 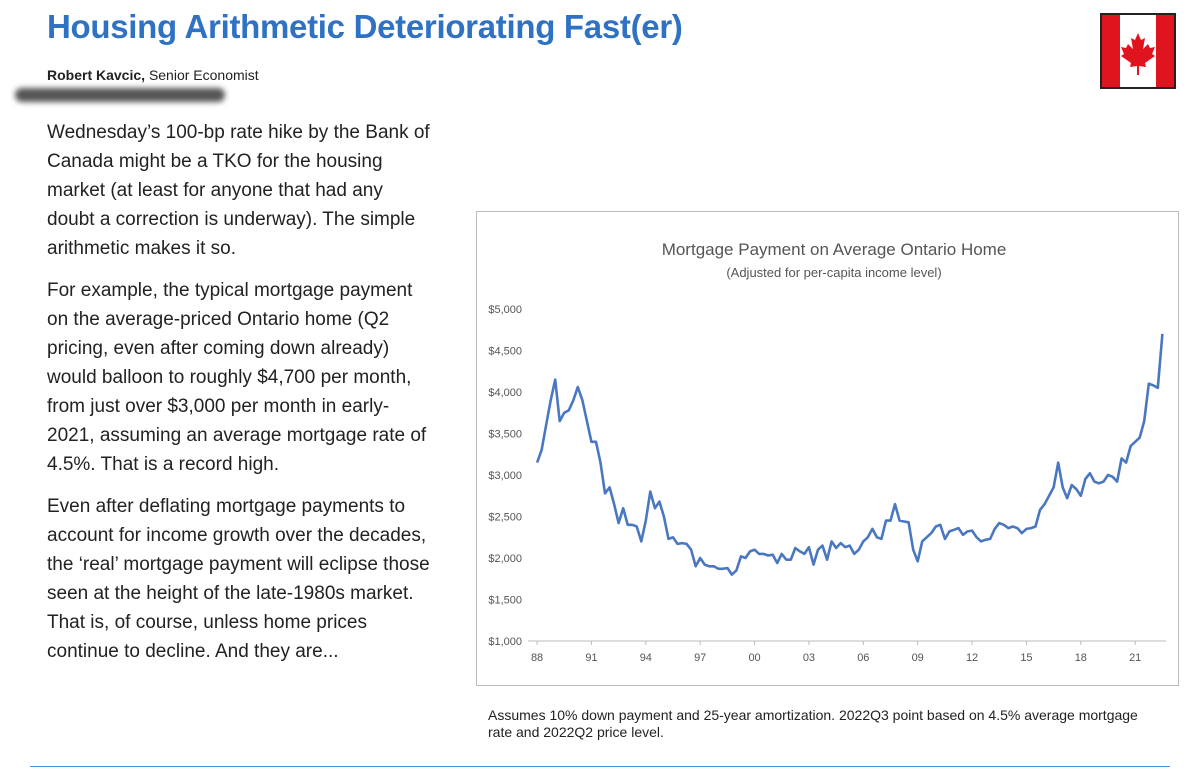 I want to click on y-tick-label: $3,000, so click(x=505, y=476).